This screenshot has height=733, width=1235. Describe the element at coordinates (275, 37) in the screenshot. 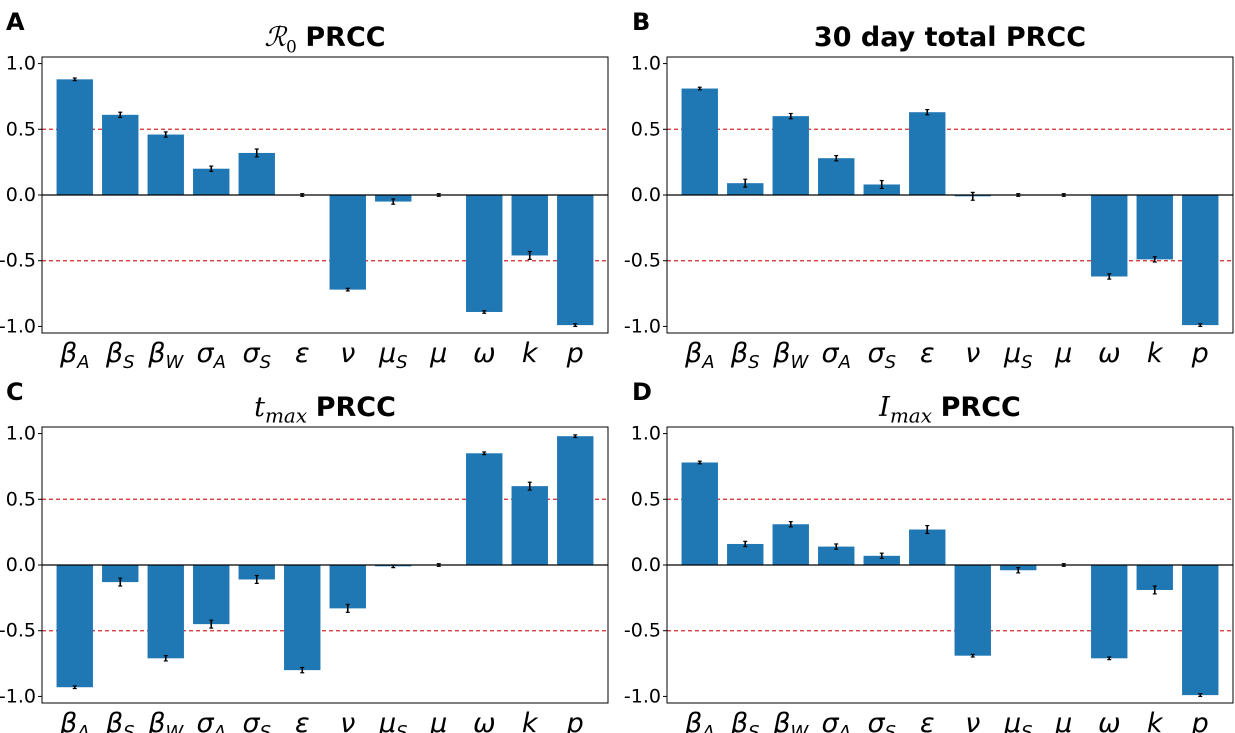

I see `title-math-a: ℛ` at that location.